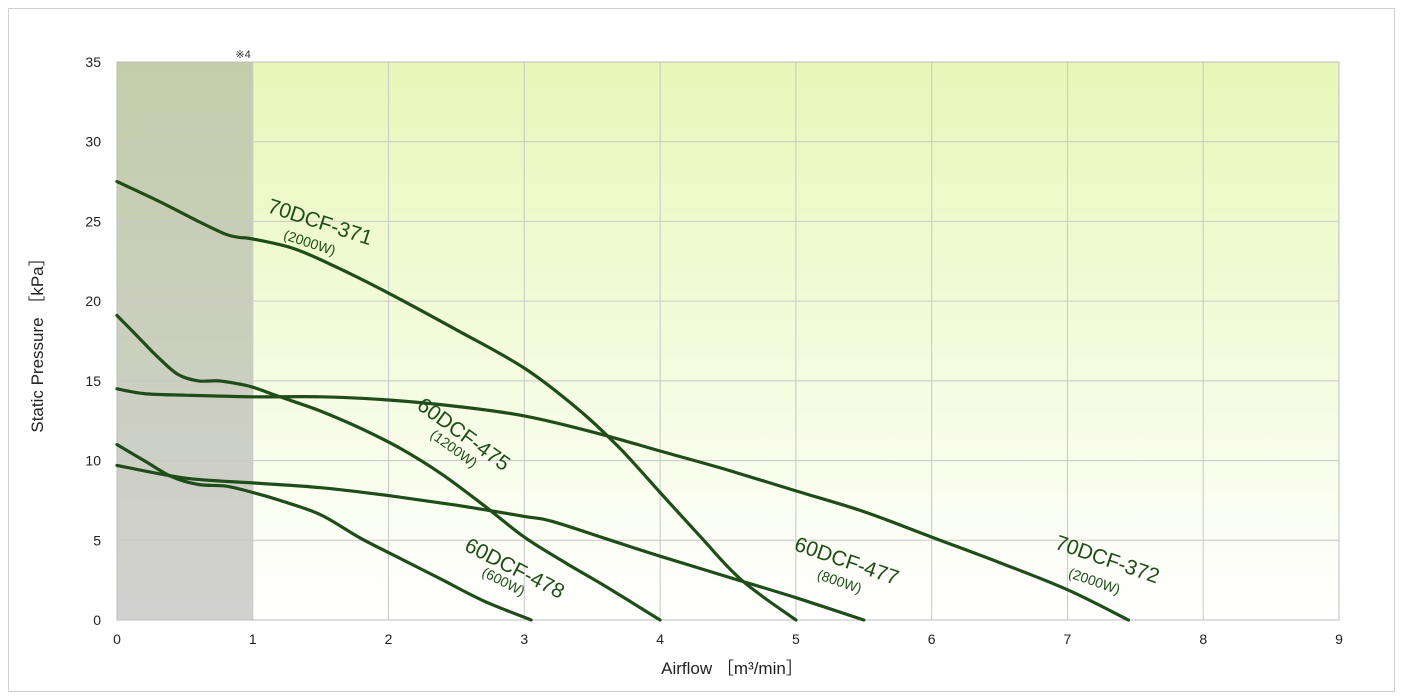 The height and width of the screenshot is (700, 1403). What do you see at coordinates (389, 639) in the screenshot?
I see `x-tick-label: 2` at bounding box center [389, 639].